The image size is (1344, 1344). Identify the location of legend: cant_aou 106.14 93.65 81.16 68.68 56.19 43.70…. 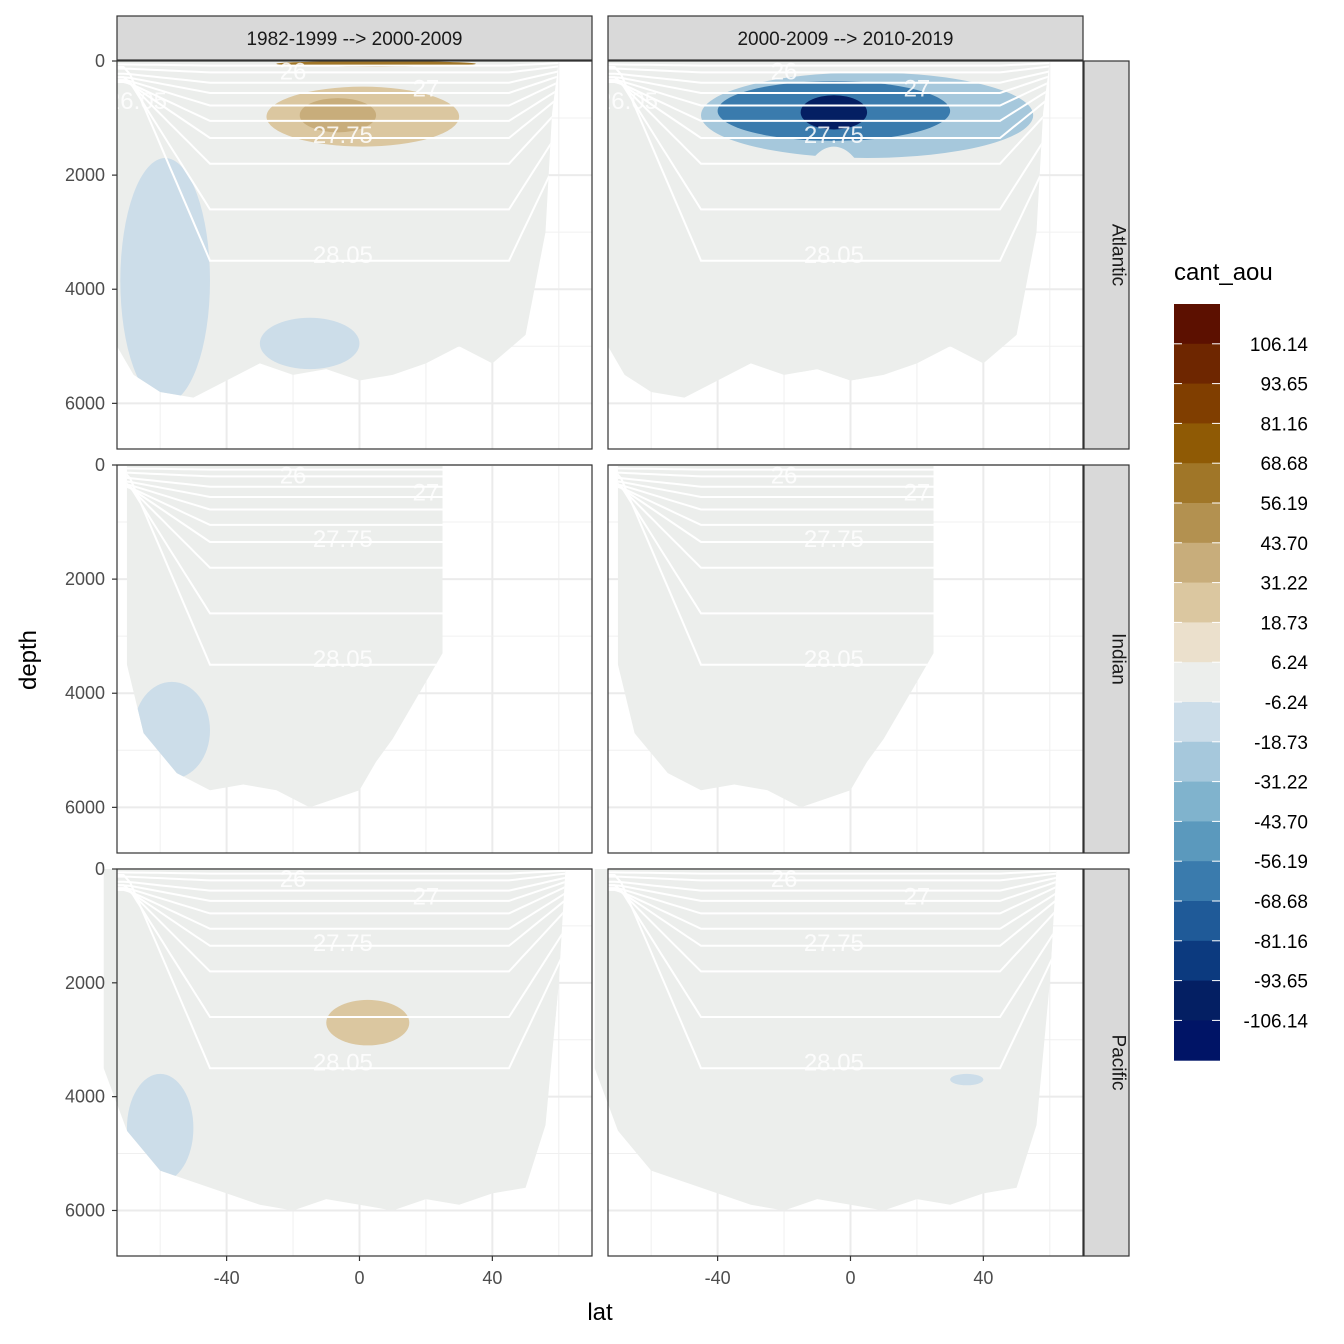
(1241, 660).